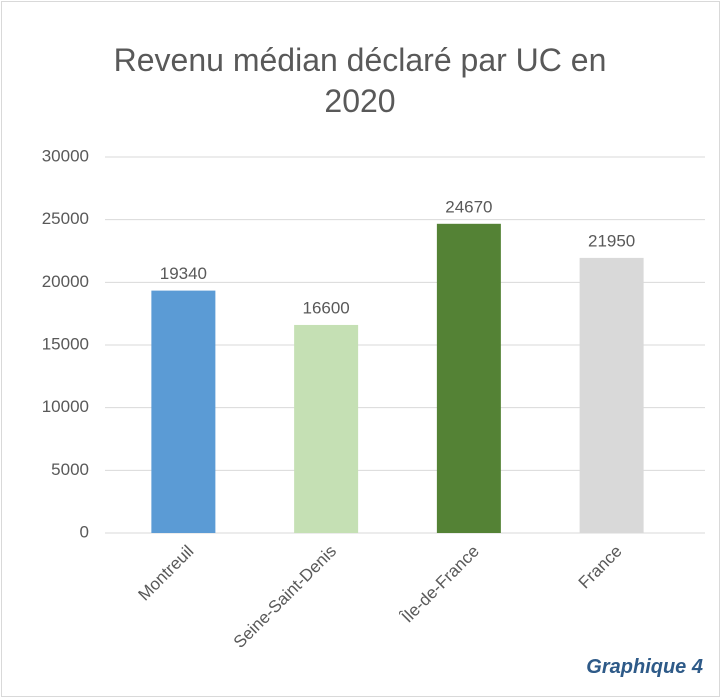  What do you see at coordinates (65, 281) in the screenshot?
I see `y-tick-label: 20000` at bounding box center [65, 281].